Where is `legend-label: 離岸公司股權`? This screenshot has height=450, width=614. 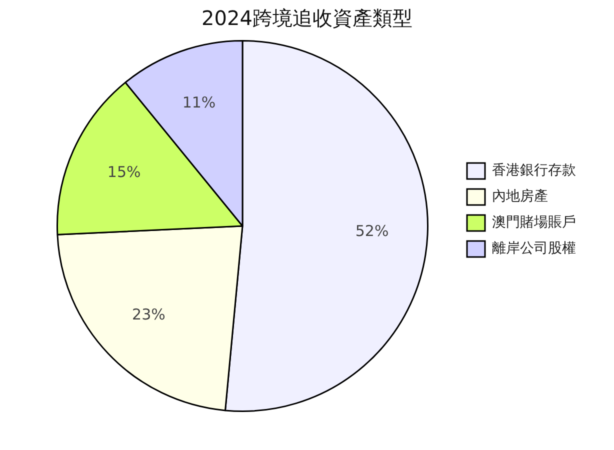 legend-label: 離岸公司股權 is located at coordinates (534, 248).